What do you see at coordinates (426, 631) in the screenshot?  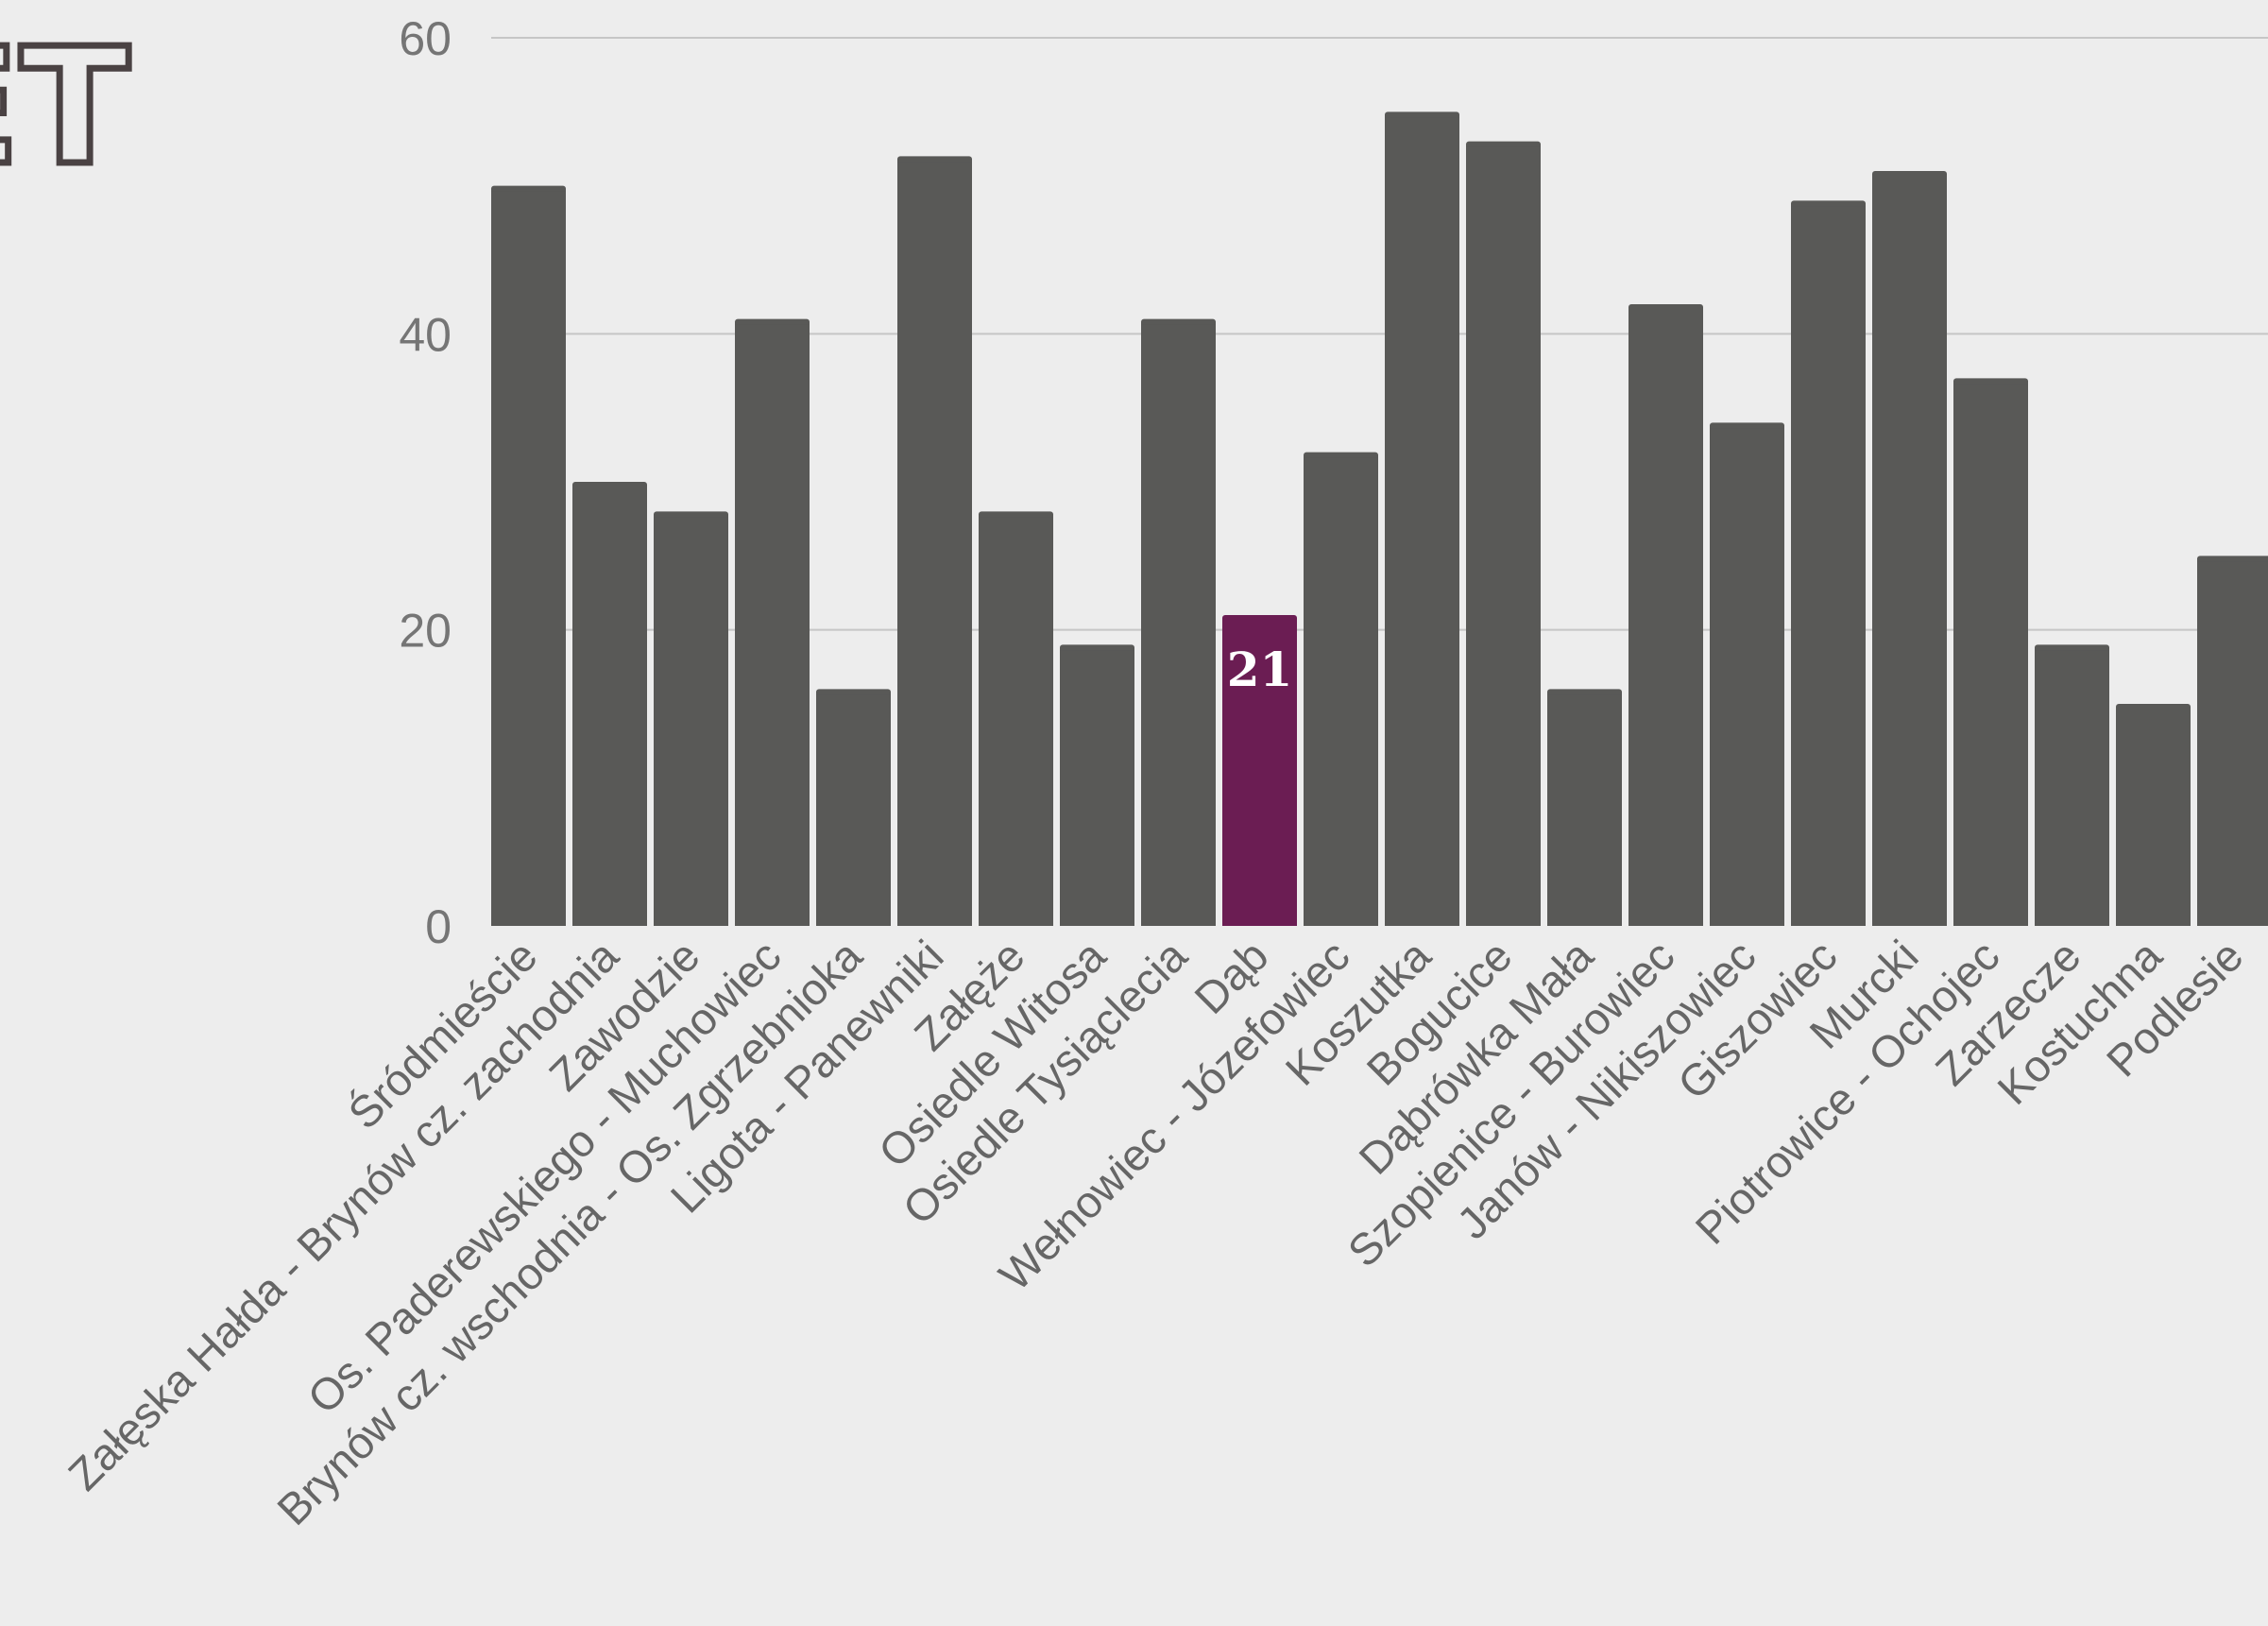 I see `y-tick-label: 20` at bounding box center [426, 631].